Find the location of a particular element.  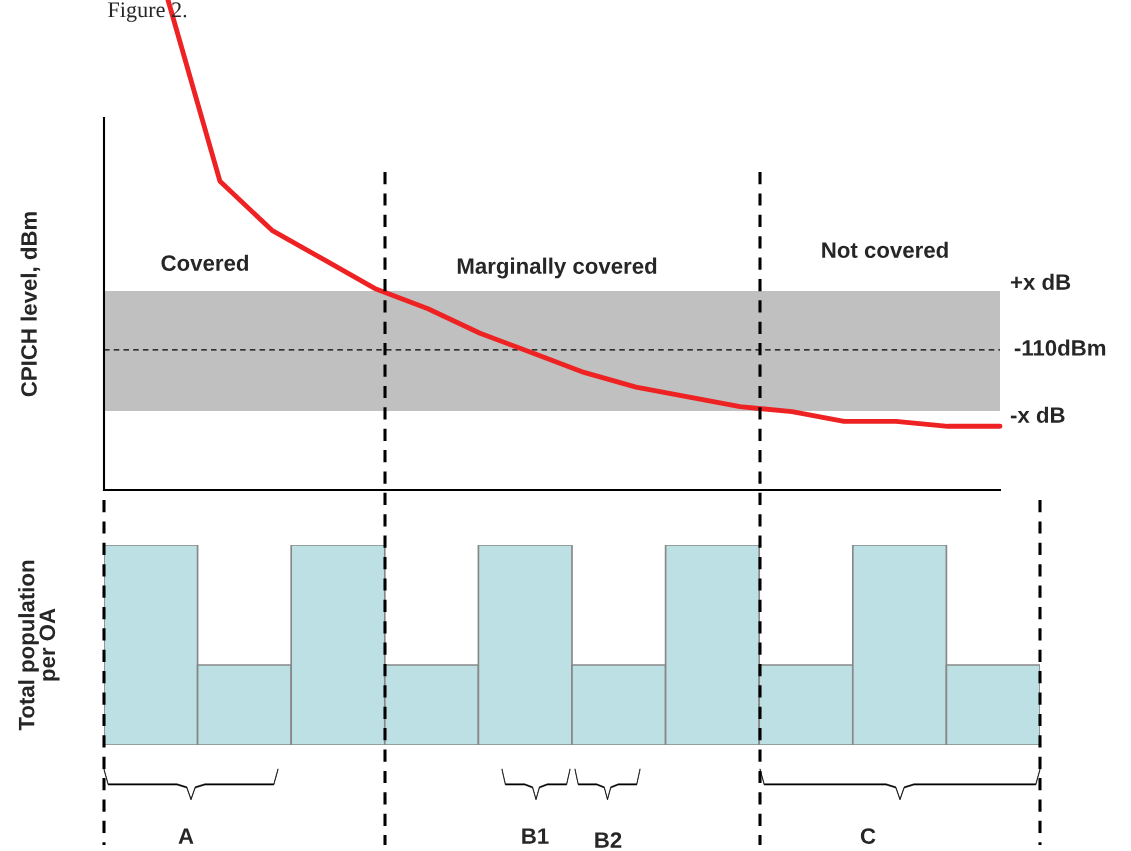

y-axis-title: CPICH level, dBm is located at coordinates (30, 304).